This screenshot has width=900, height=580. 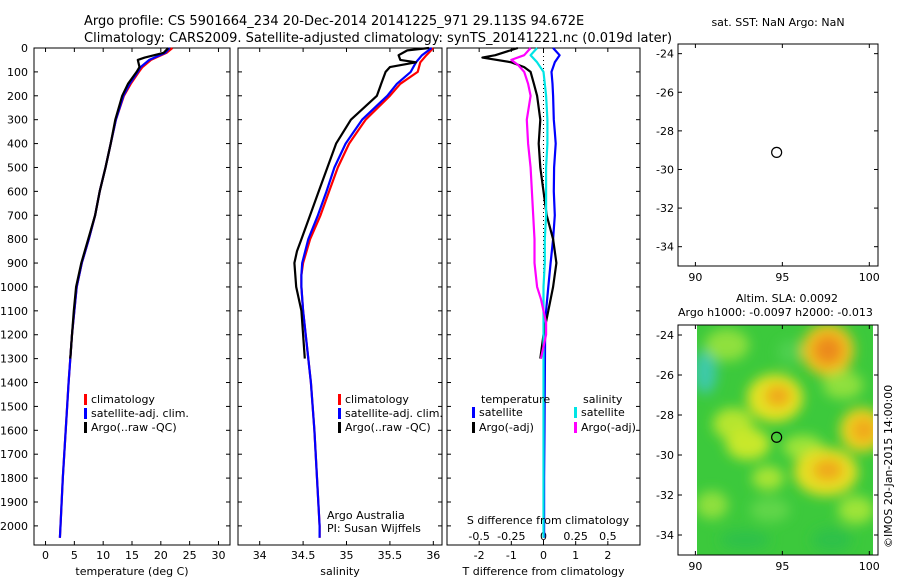 What do you see at coordinates (361, 202) in the screenshot?
I see `salinity-series-2-line` at bounding box center [361, 202].